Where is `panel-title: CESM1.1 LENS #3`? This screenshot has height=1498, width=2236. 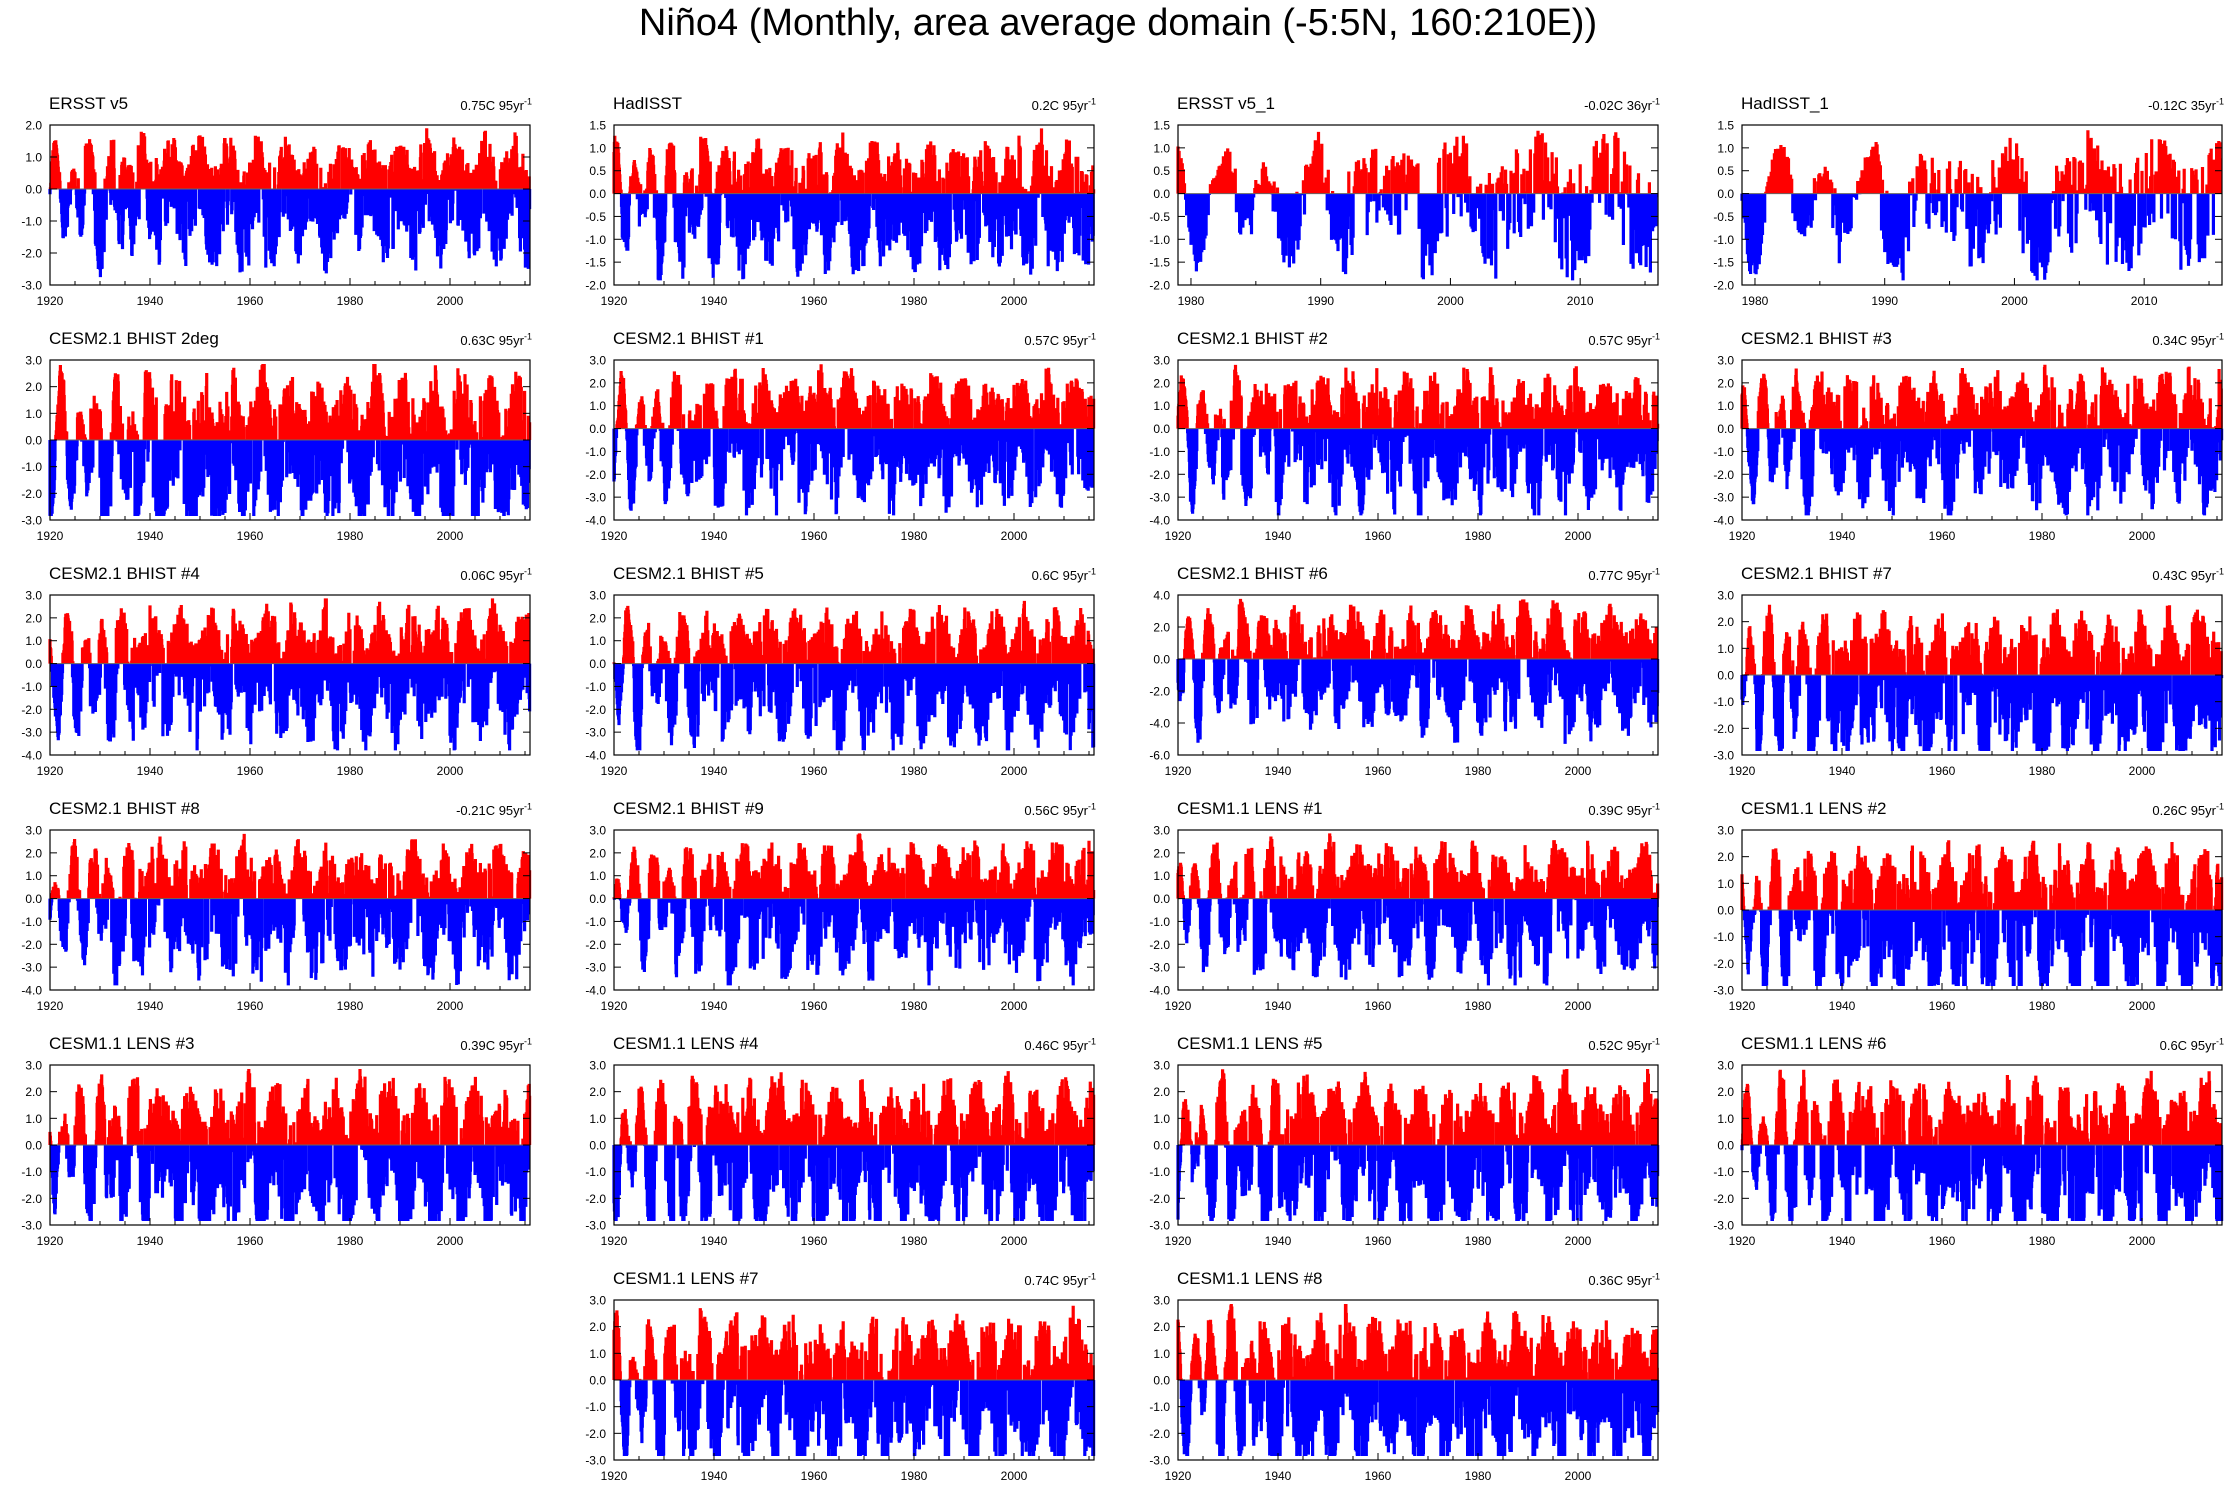
panel-title: CESM1.1 LENS #3 is located at coordinates (122, 1043).